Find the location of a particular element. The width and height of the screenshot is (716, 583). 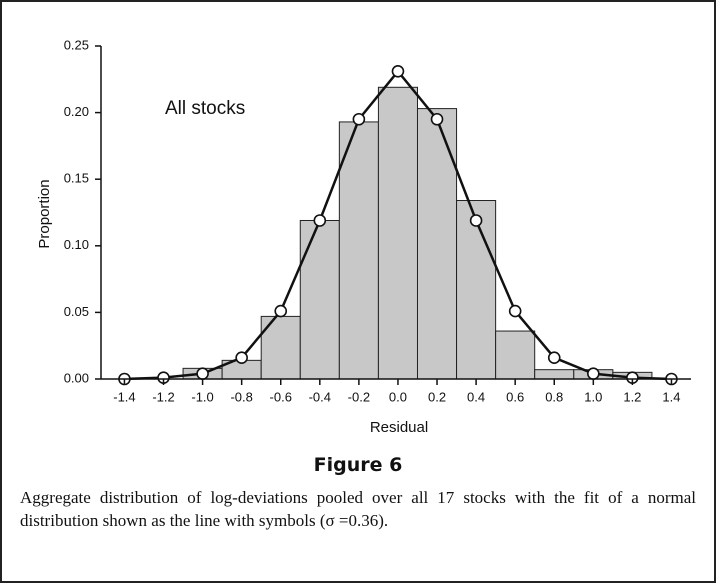

x-tick-label: -1.4 is located at coordinates (124, 396).